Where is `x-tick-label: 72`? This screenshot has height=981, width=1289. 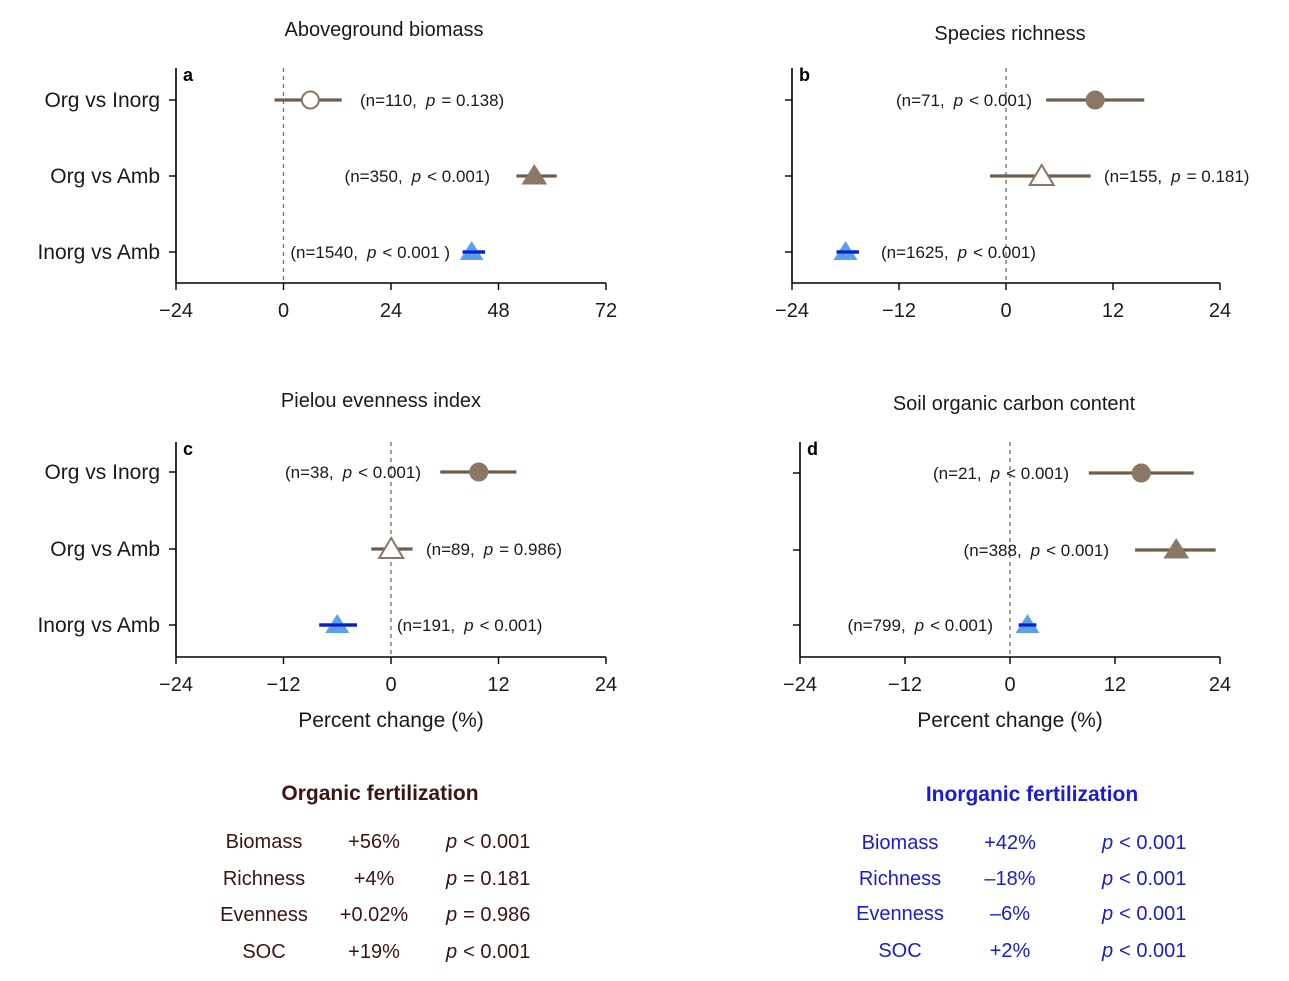 x-tick-label: 72 is located at coordinates (606, 311).